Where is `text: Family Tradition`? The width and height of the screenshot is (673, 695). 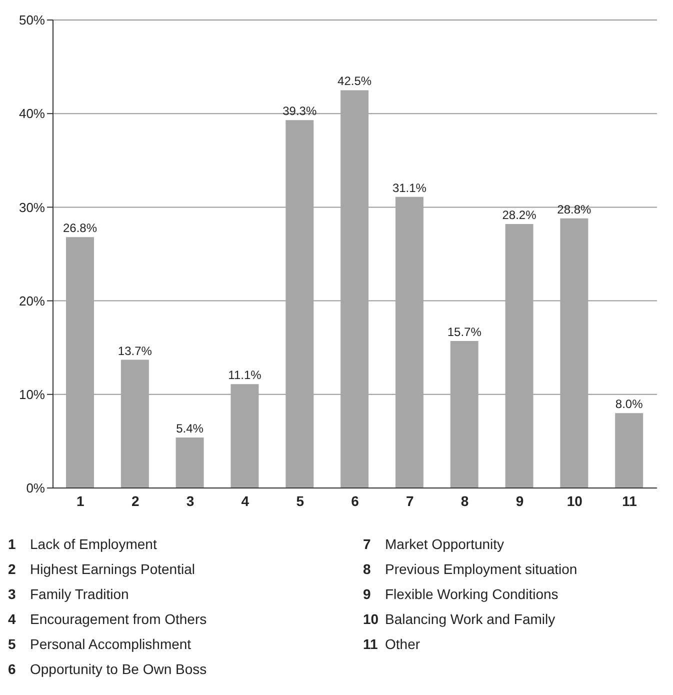
text: Family Tradition is located at coordinates (79, 595).